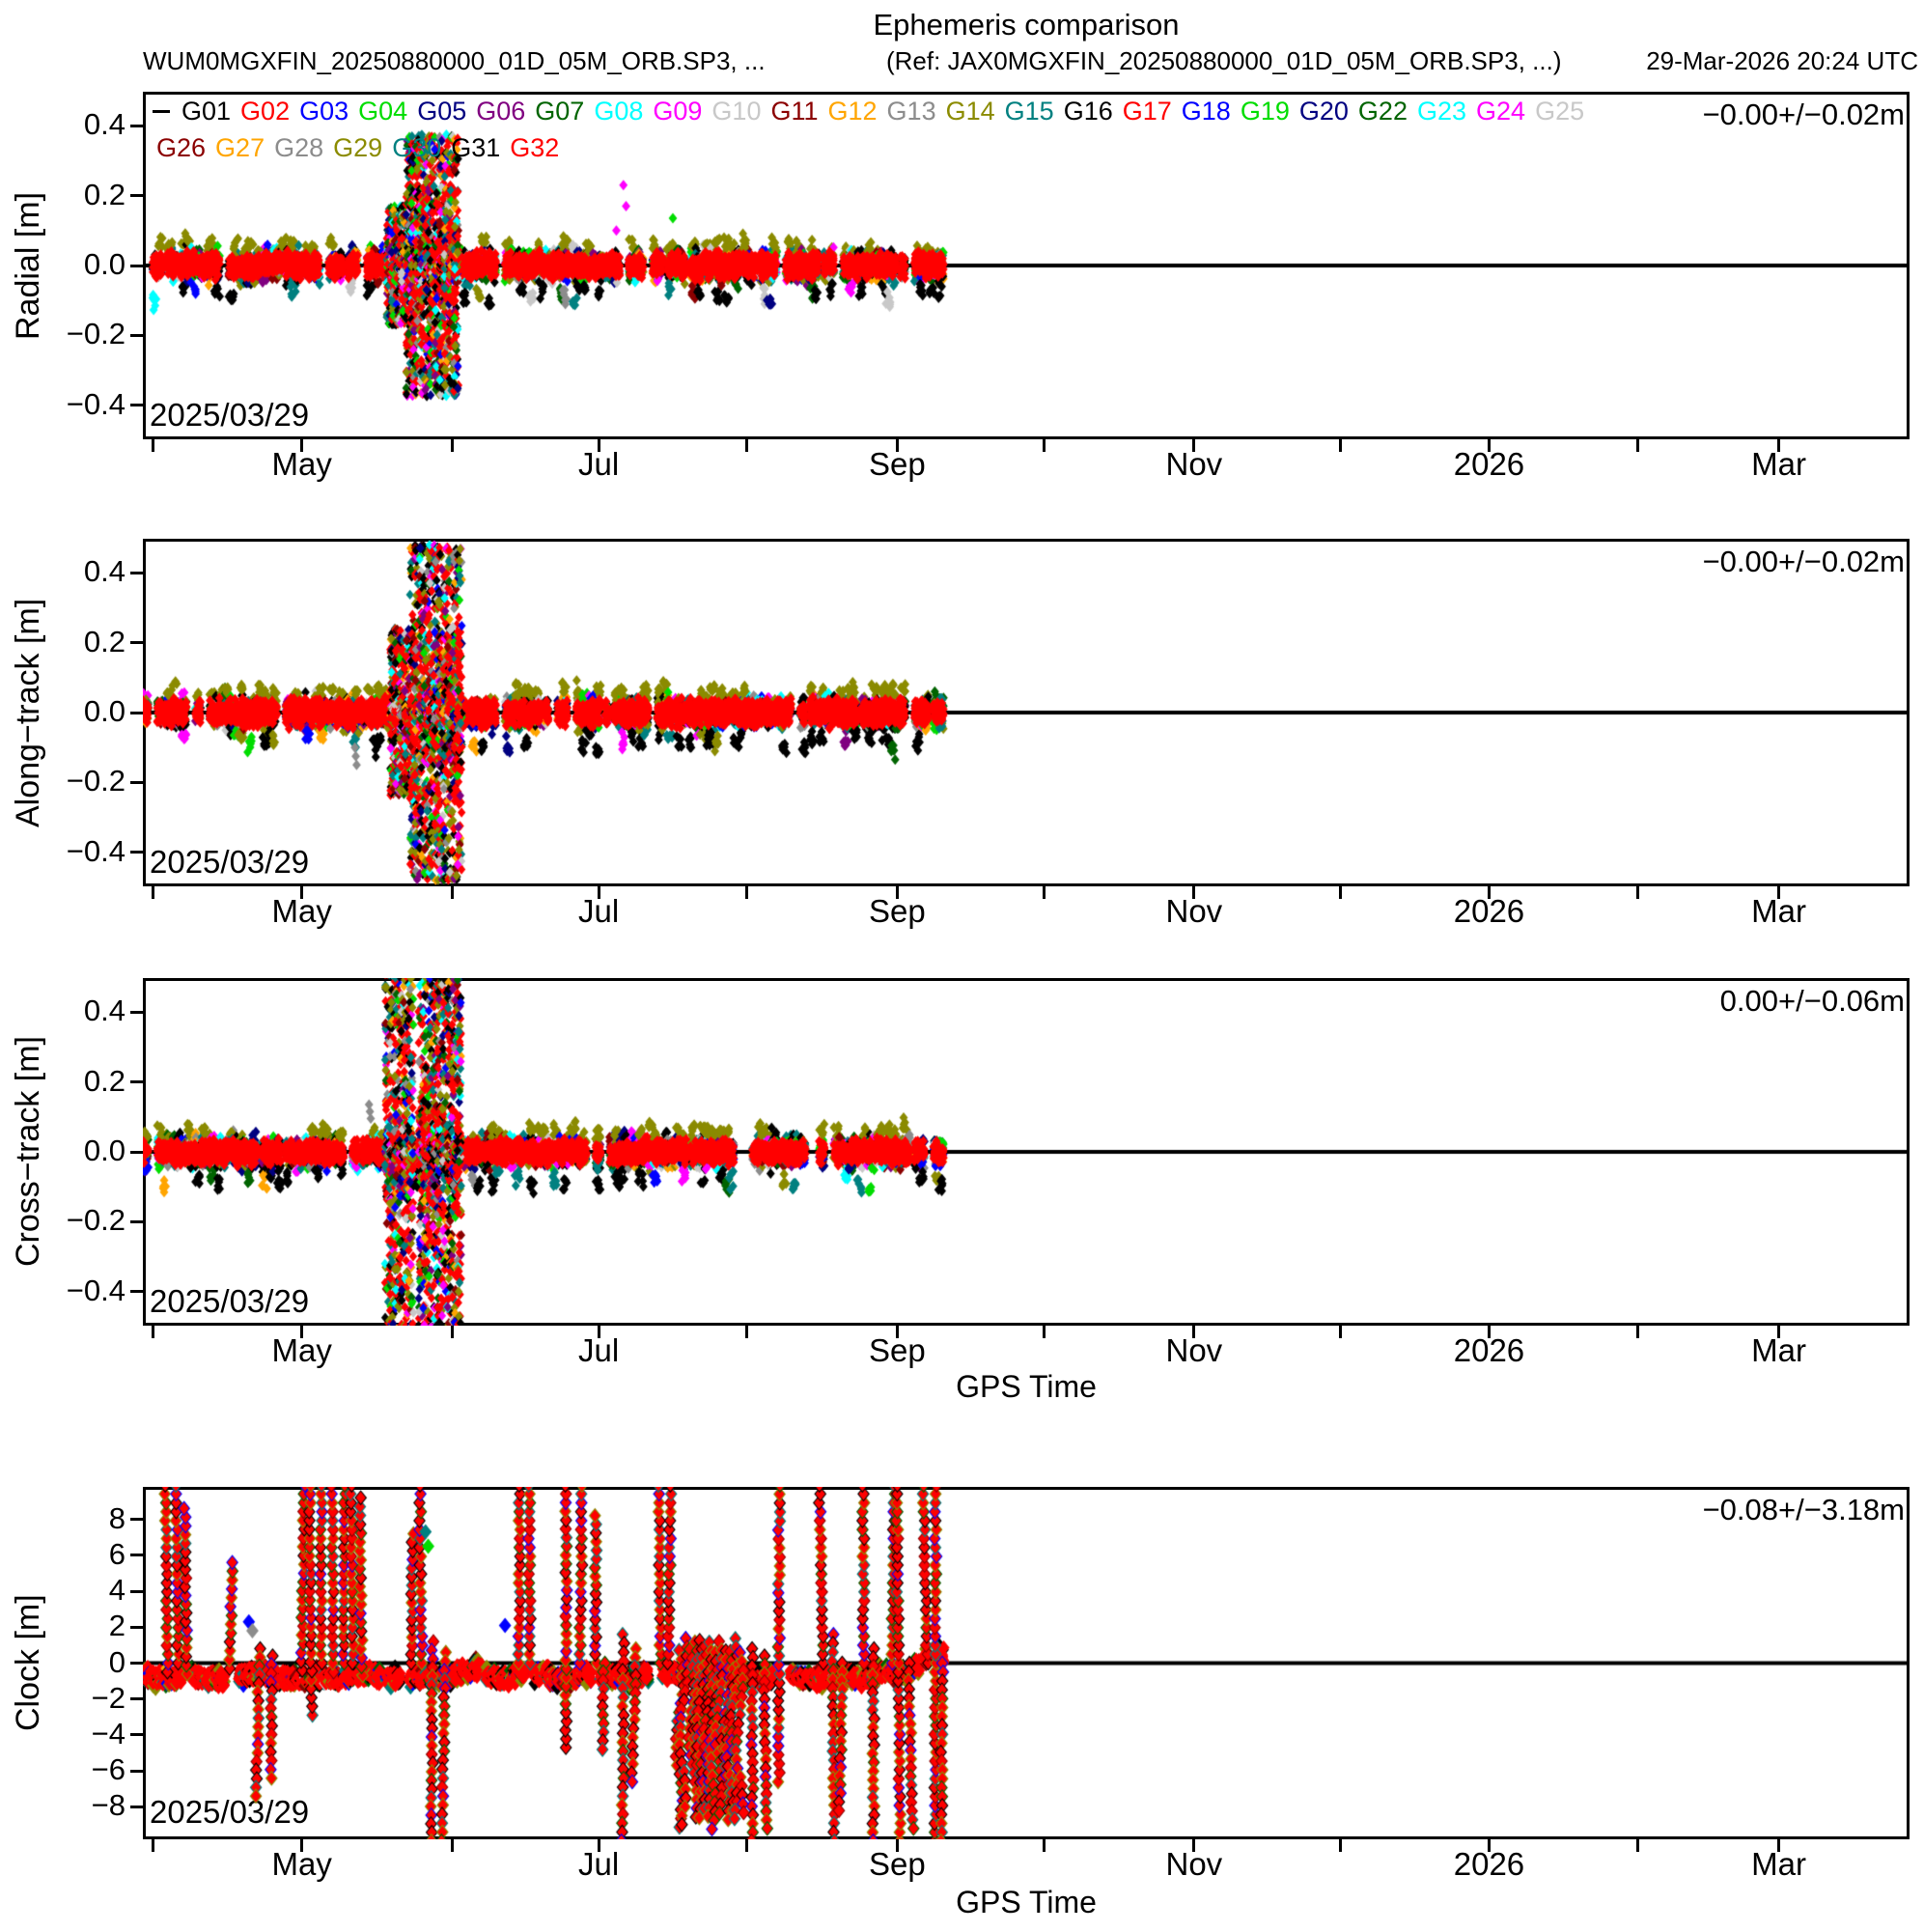 The image size is (1924, 1932). I want to click on legend-item-g05: G05, so click(442, 112).